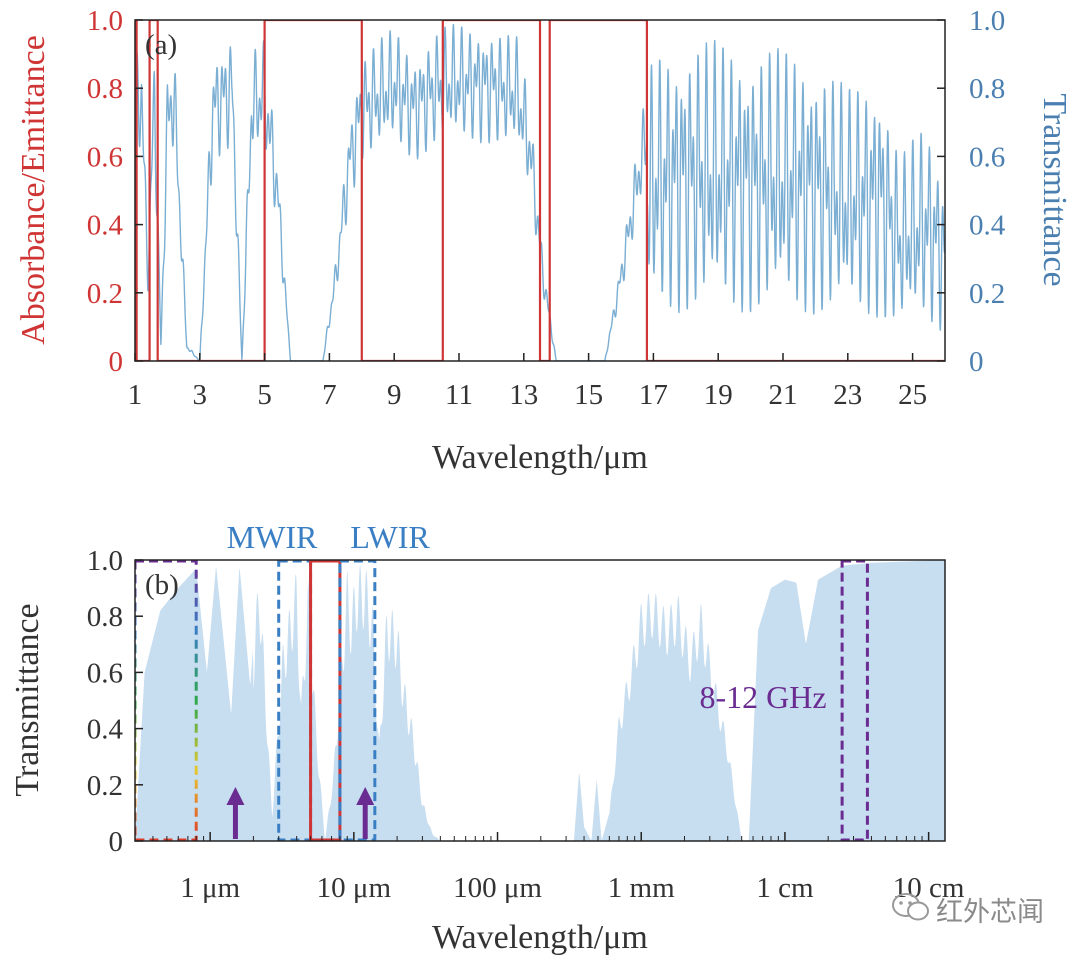 This screenshot has height=962, width=1080. What do you see at coordinates (910, 907) in the screenshot?
I see `wechat-icon` at bounding box center [910, 907].